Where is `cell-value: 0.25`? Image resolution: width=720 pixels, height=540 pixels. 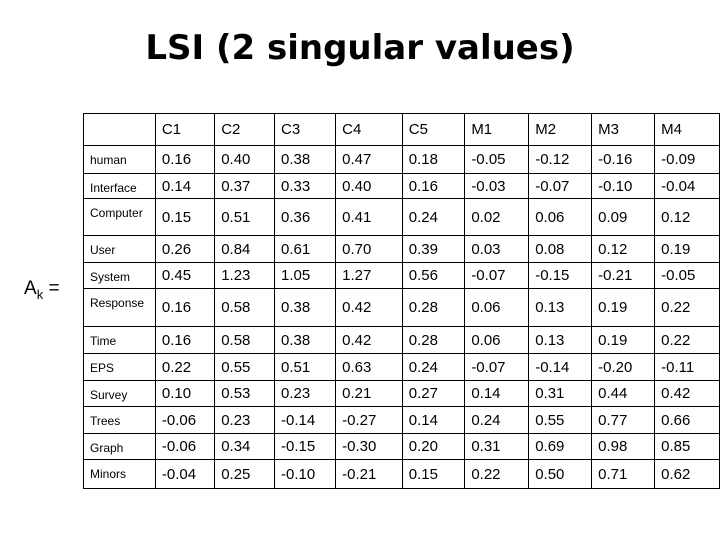 cell-value: 0.25 is located at coordinates (244, 474).